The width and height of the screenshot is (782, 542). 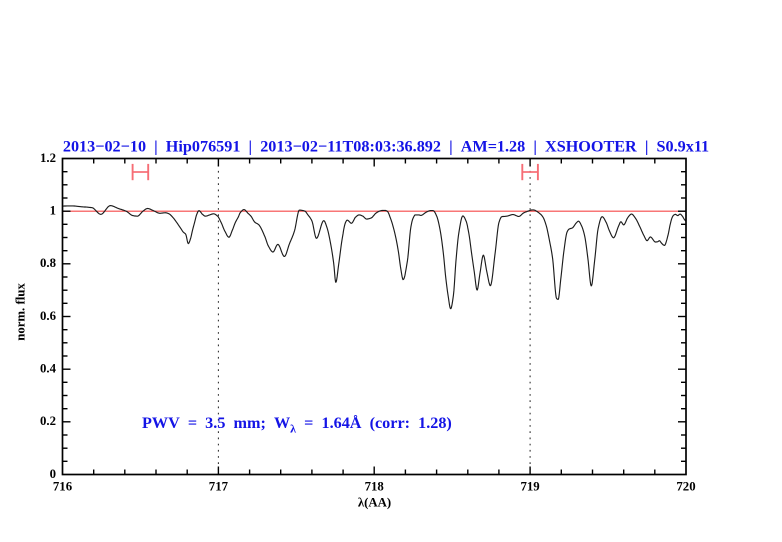 What do you see at coordinates (48, 263) in the screenshot?
I see `svg-text: 0.8` at bounding box center [48, 263].